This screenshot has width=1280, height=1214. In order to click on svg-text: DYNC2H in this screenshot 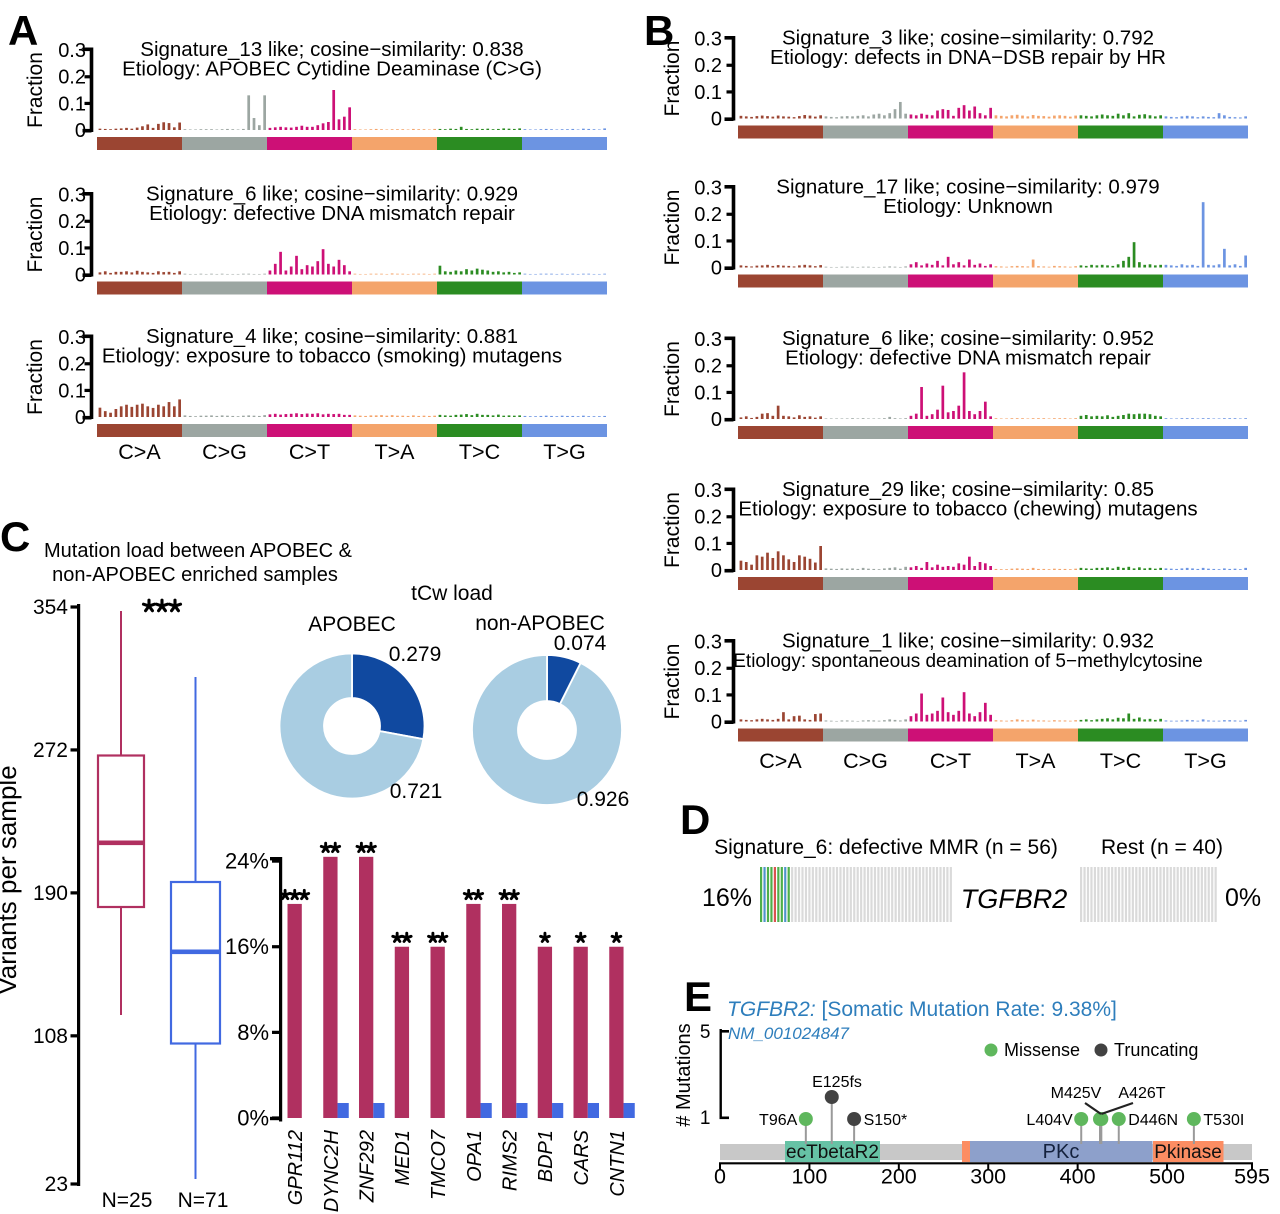, I will do `click(332, 1170)`.